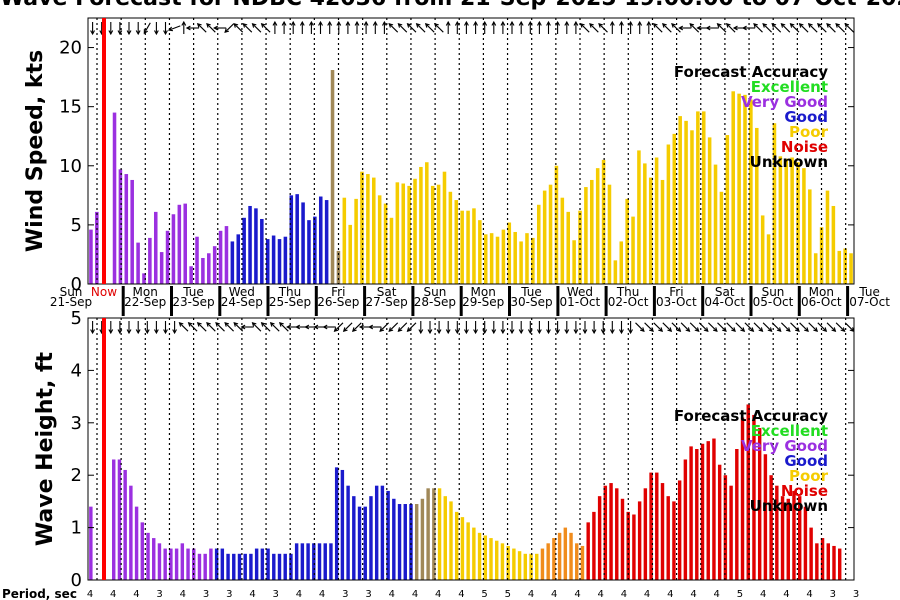 The width and height of the screenshot is (900, 600). Describe the element at coordinates (821, 302) in the screenshot. I see `date-label: 06-Oct` at that location.